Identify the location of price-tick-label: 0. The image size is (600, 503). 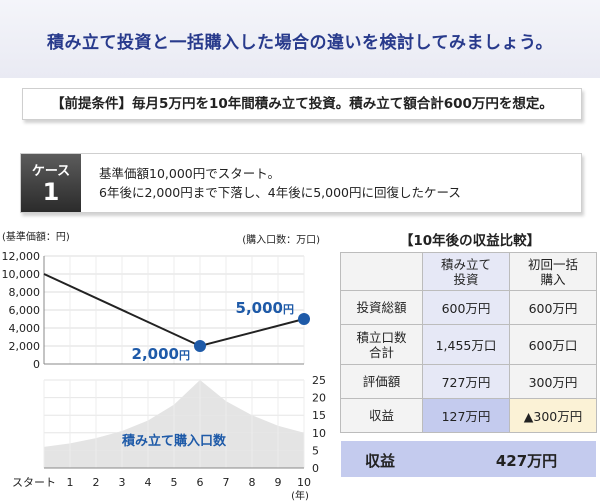
(36, 364).